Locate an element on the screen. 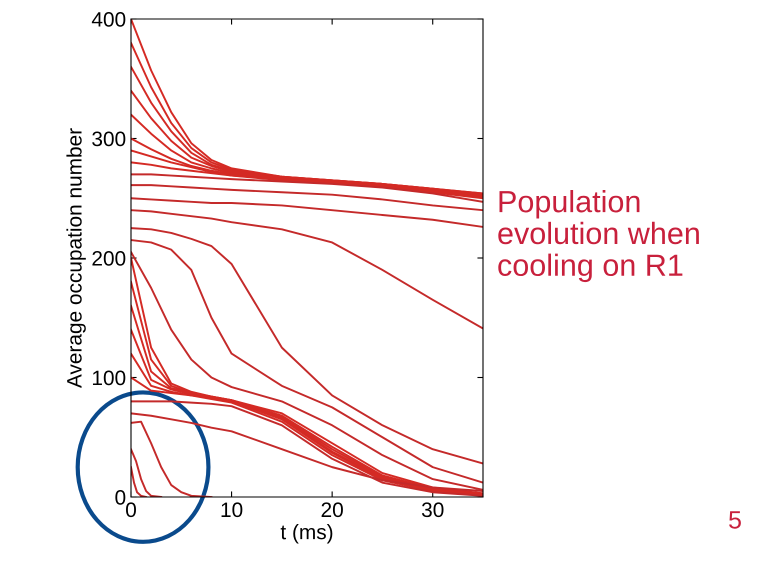 The width and height of the screenshot is (781, 577). x-tick-label: 10 is located at coordinates (232, 510).